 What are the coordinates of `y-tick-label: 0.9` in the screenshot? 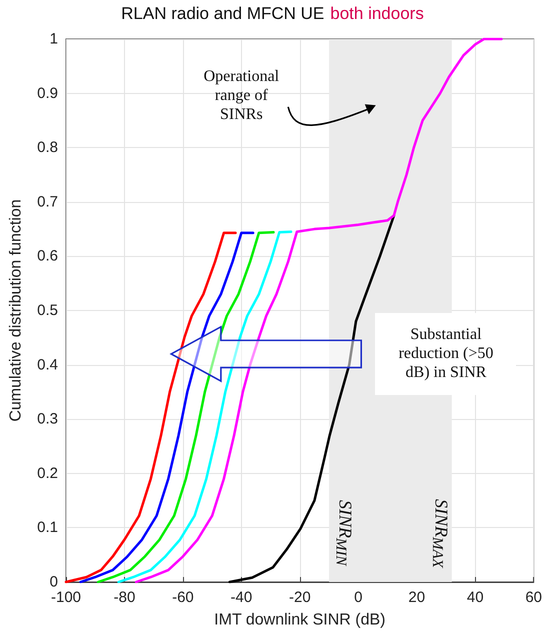 It's located at (47, 93).